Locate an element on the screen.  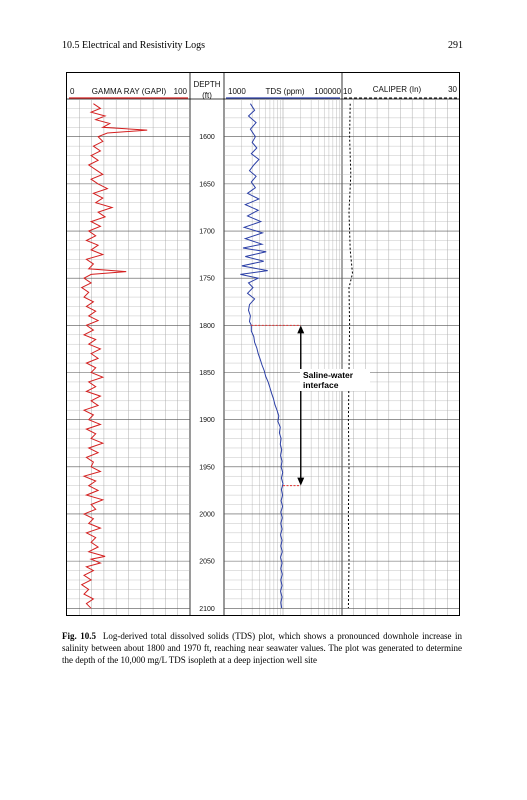
caliper-curve is located at coordinates (350, 356).